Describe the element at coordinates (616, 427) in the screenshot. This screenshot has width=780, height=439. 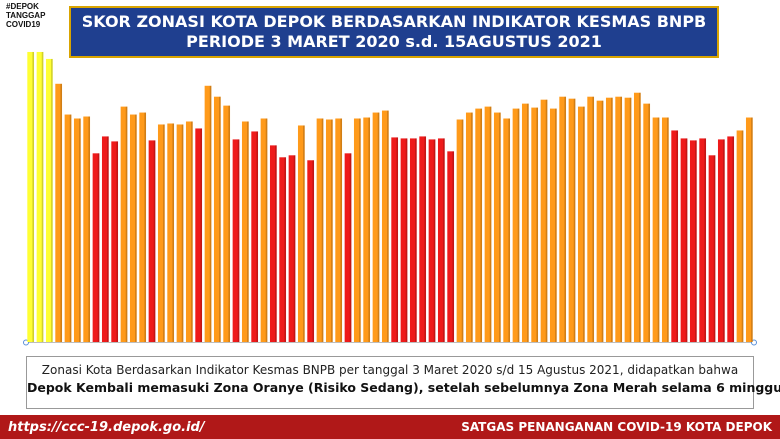
I see `organization-name: SATGAS PENANGANAN COVID-19 KOTA DEPOK` at that location.